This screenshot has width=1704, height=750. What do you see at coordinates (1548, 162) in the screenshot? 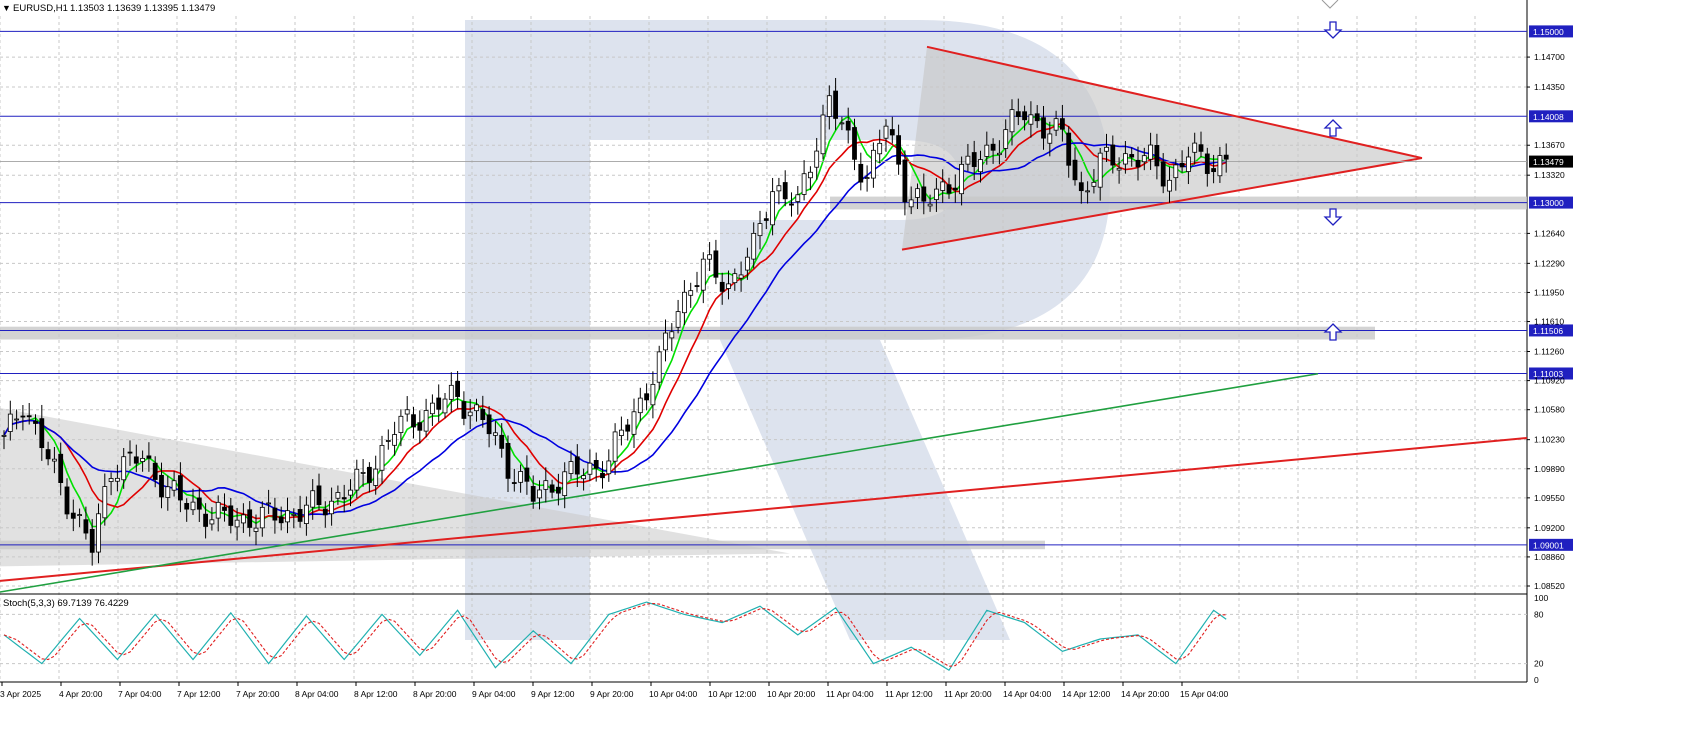
I see `current-price-tag: 1.13479` at bounding box center [1548, 162].